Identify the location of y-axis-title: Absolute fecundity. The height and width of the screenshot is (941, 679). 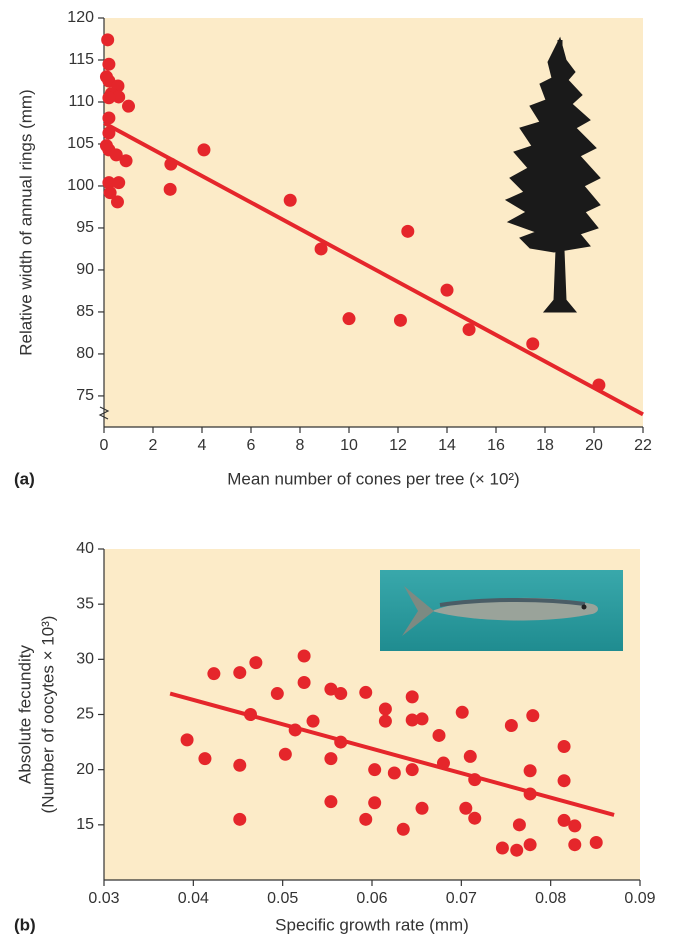
(24, 714).